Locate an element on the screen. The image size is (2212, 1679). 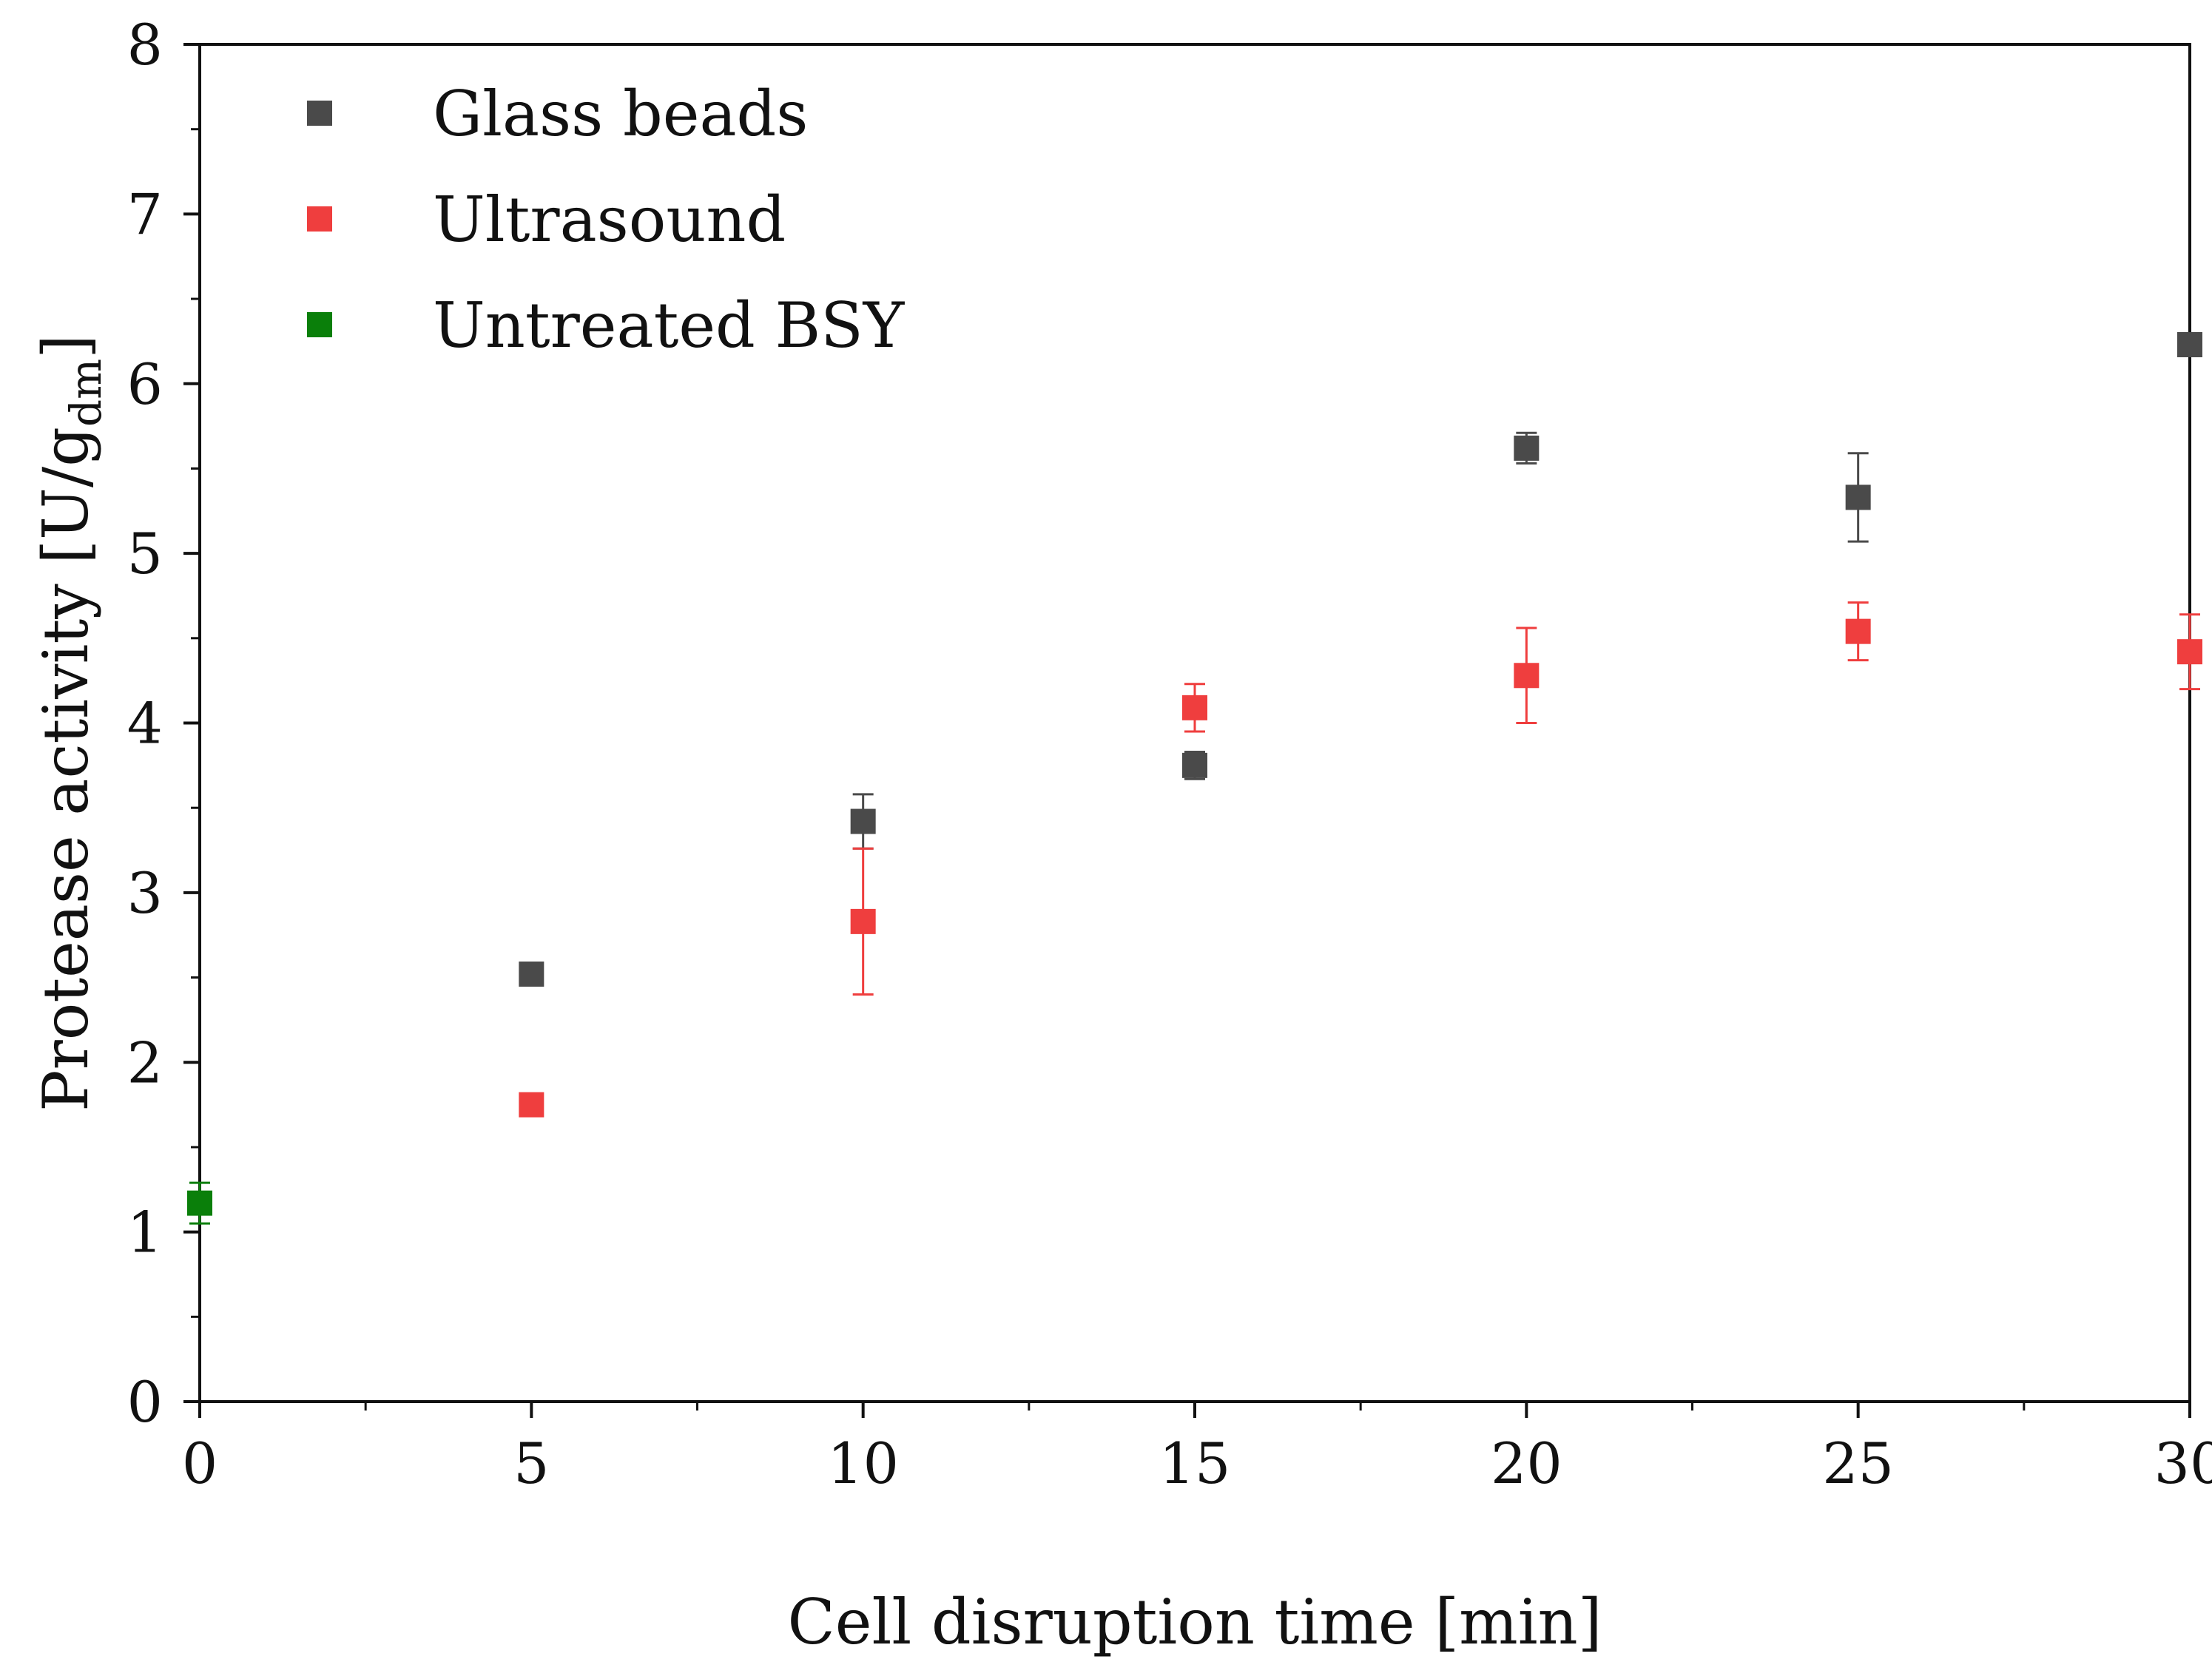
y-tick-label: 5 is located at coordinates (145, 554).